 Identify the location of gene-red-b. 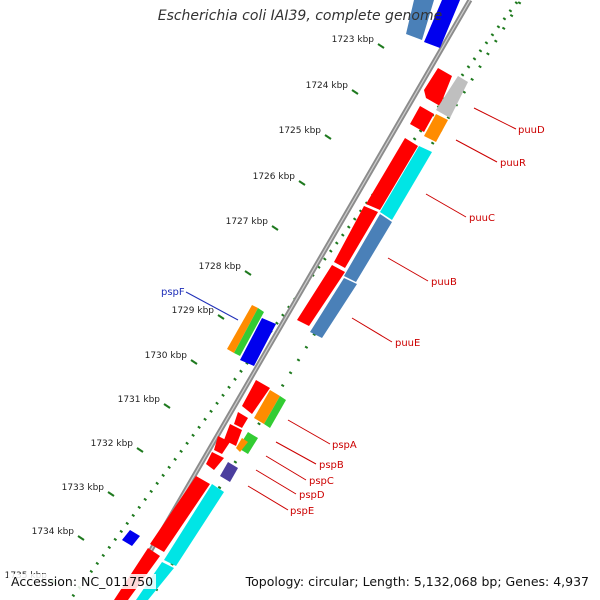
(422, 119).